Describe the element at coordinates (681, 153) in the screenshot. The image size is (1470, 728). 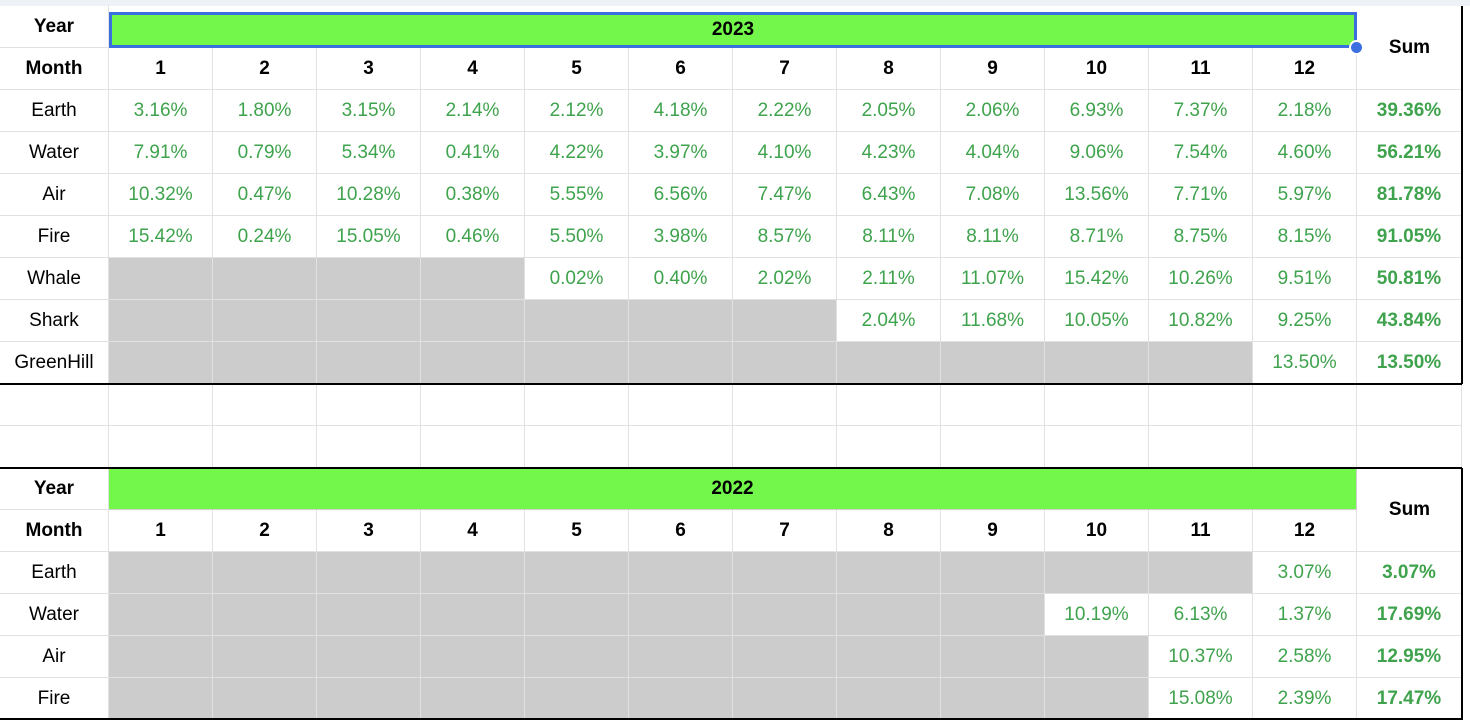
I see `t2023-value-cell: 3.97%` at that location.